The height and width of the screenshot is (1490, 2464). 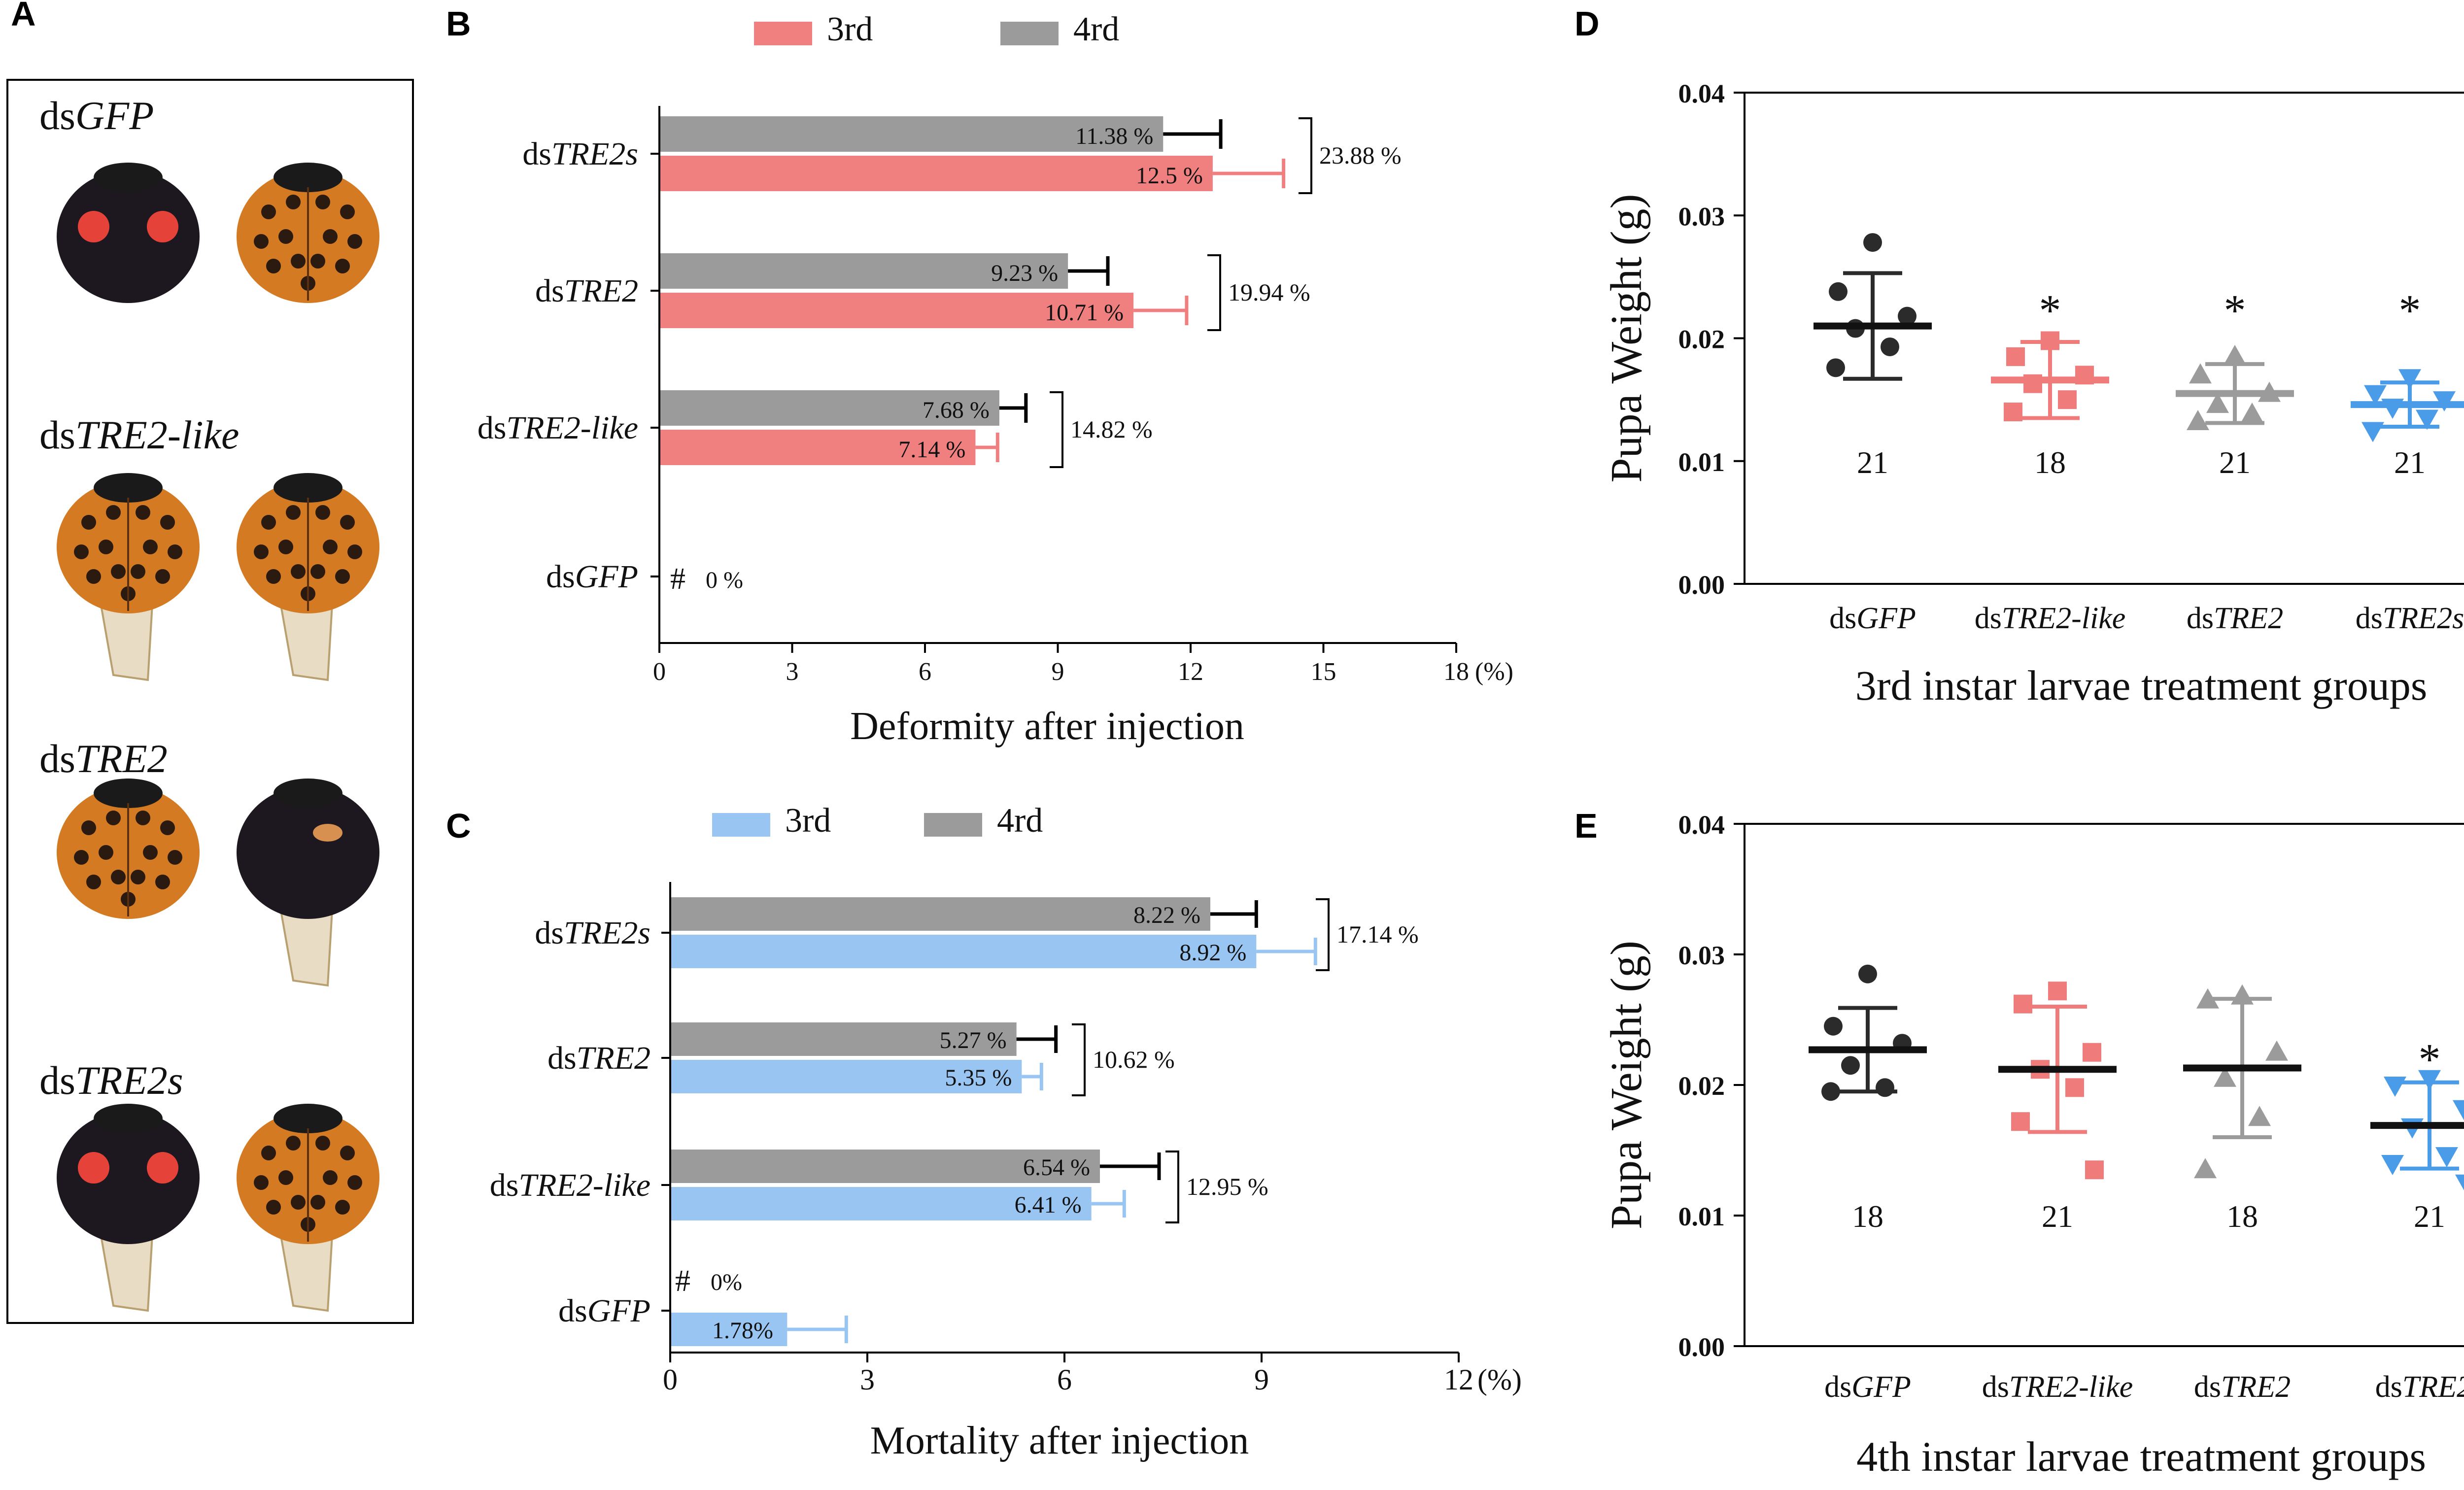 I want to click on total-label: 12.95 %, so click(x=1227, y=1186).